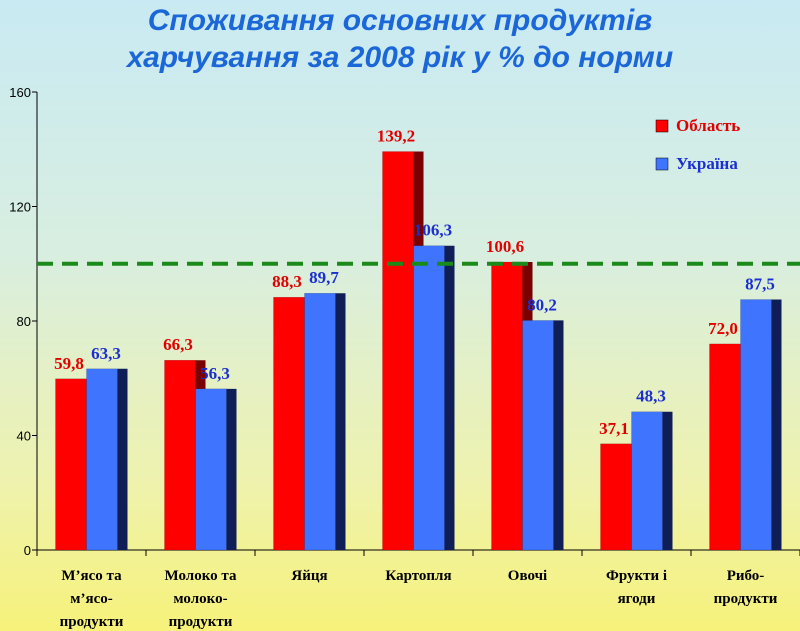 This screenshot has width=800, height=631. Describe the element at coordinates (396, 136) in the screenshot. I see `data-label: 139,2` at that location.